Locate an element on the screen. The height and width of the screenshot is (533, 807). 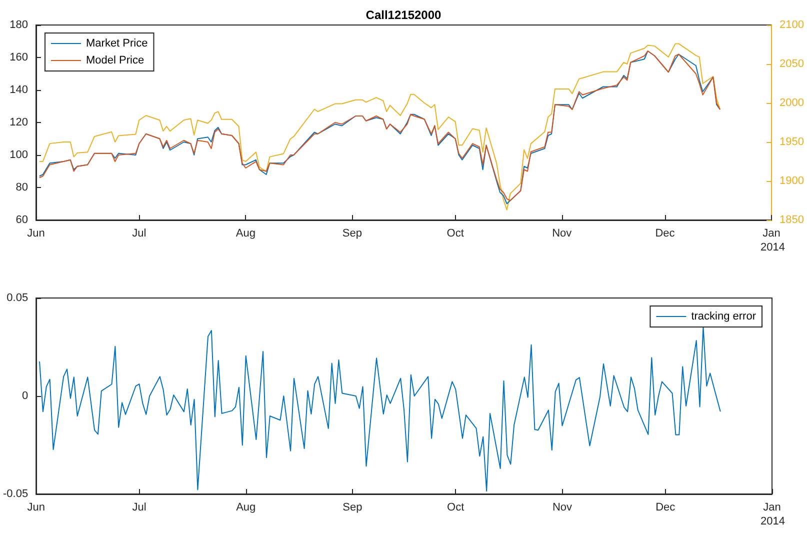
y-tick-label: 120 is located at coordinates (19, 122).